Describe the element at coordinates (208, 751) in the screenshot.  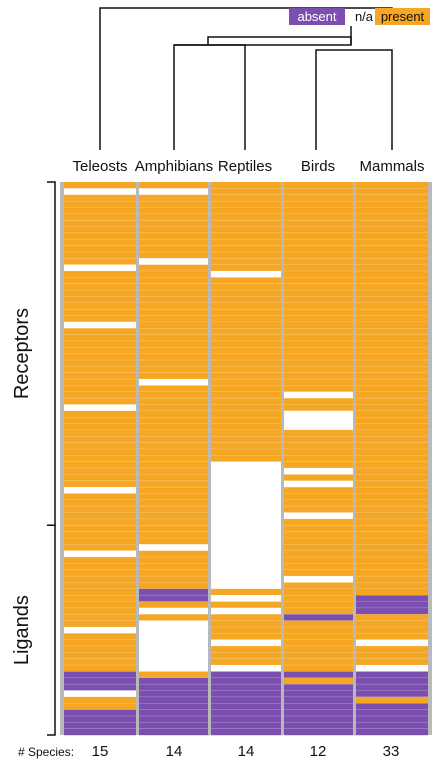
I see `species-counts: # Species: 15 14 14 12 33` at that location.